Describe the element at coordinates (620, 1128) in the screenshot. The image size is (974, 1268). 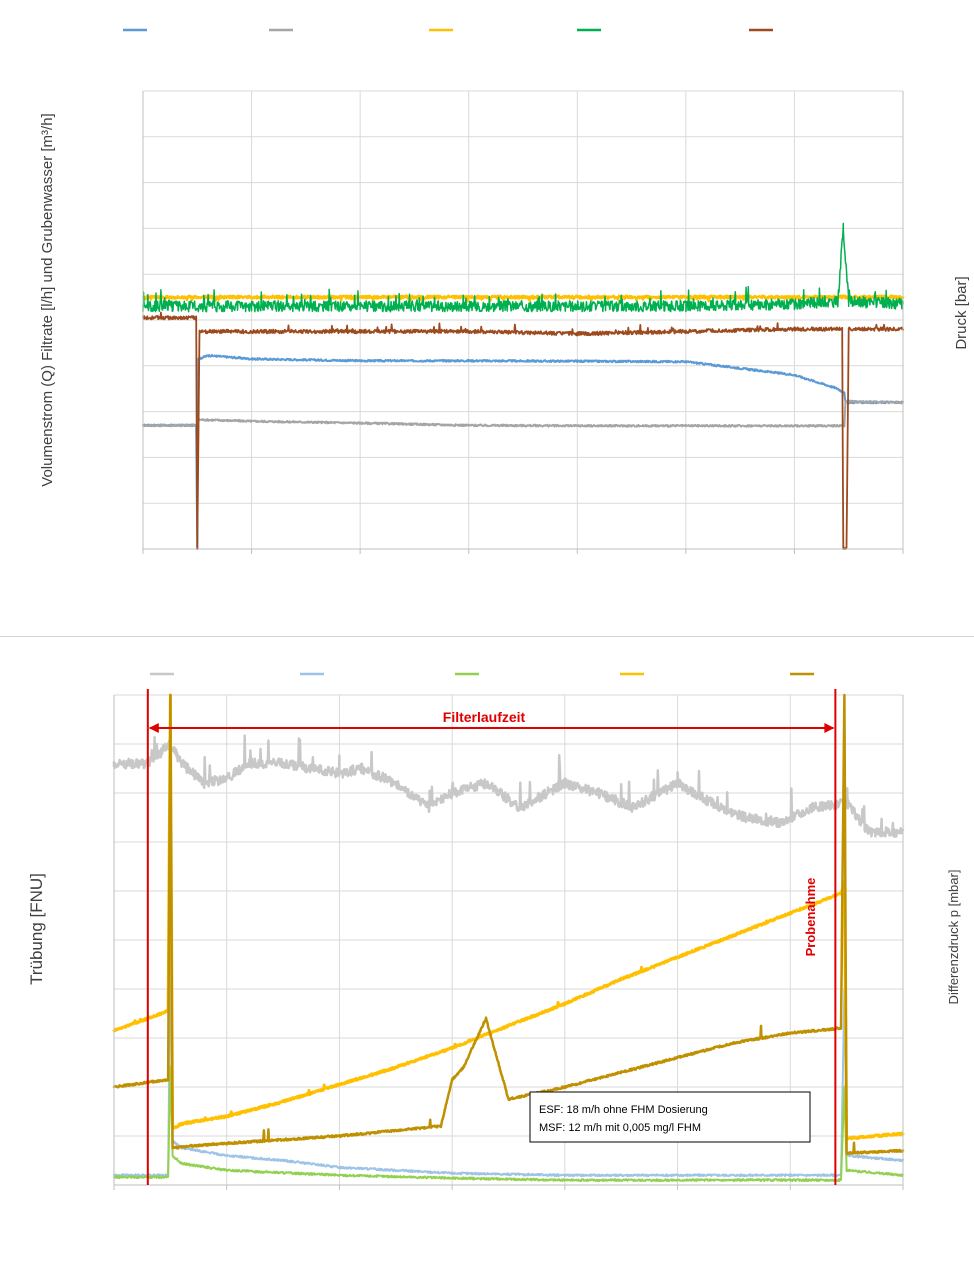
I see `annotation-box-line2: MSF: 12 m/h mit 0,005 mg/l FHM` at that location.